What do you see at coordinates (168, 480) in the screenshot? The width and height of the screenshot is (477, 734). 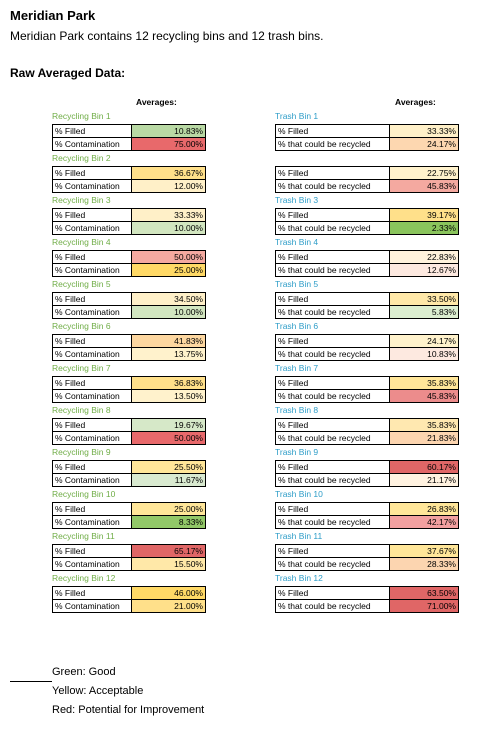 I see `value-cell: 11.67%` at bounding box center [168, 480].